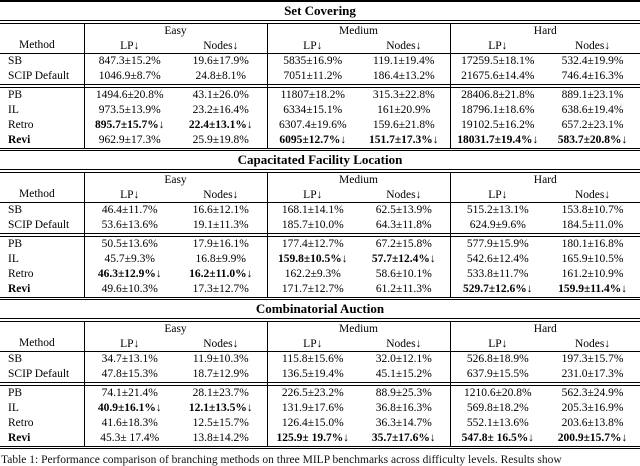  I want to click on cell-easy-nodes: 19.6±17.9%, so click(220, 60).